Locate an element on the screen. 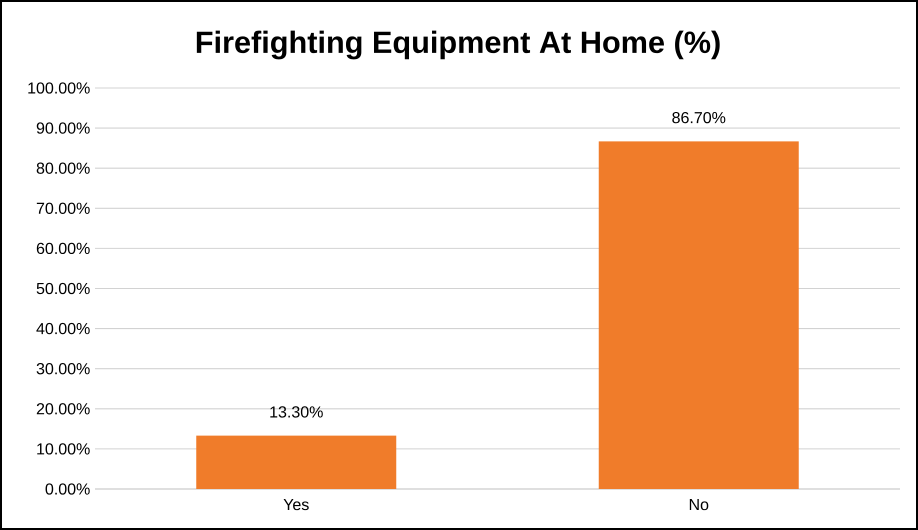 The image size is (918, 530). chart-title: Firefighting Equipment At Home (%) is located at coordinates (458, 45).